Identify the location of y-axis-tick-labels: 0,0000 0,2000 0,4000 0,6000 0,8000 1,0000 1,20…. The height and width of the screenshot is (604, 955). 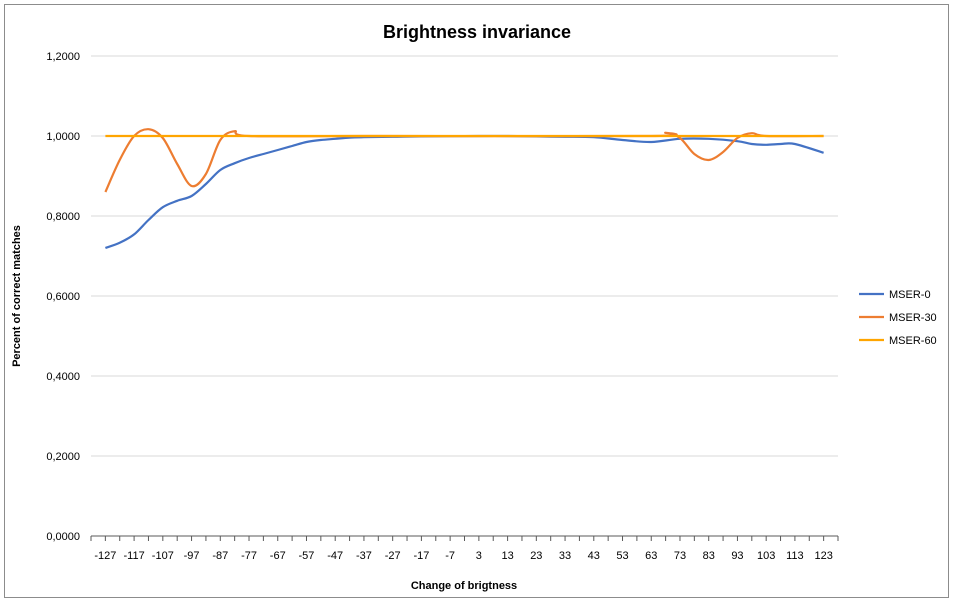
(63, 297).